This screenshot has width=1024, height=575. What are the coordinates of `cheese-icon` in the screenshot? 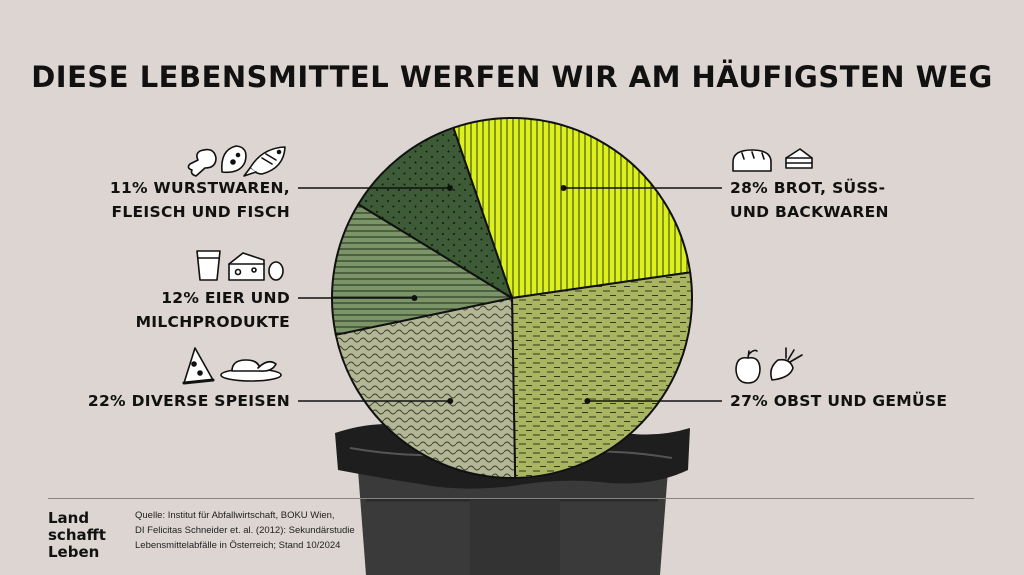 It's located at (246, 266).